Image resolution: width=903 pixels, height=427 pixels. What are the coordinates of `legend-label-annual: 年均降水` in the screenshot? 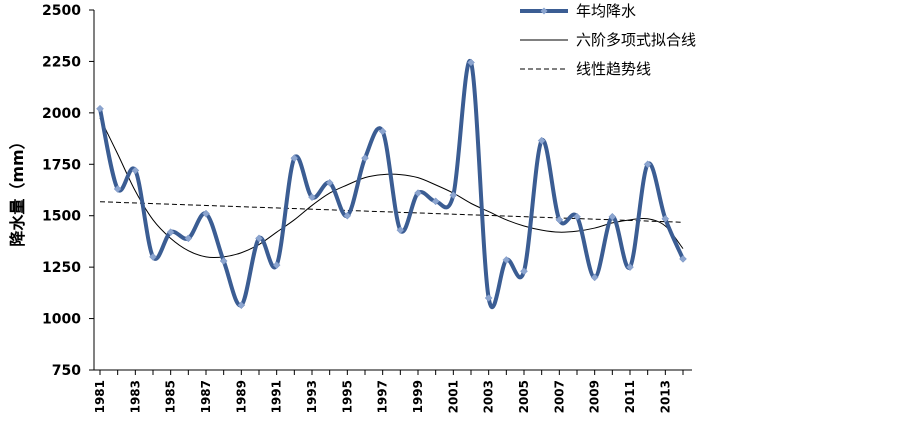 It's located at (606, 11).